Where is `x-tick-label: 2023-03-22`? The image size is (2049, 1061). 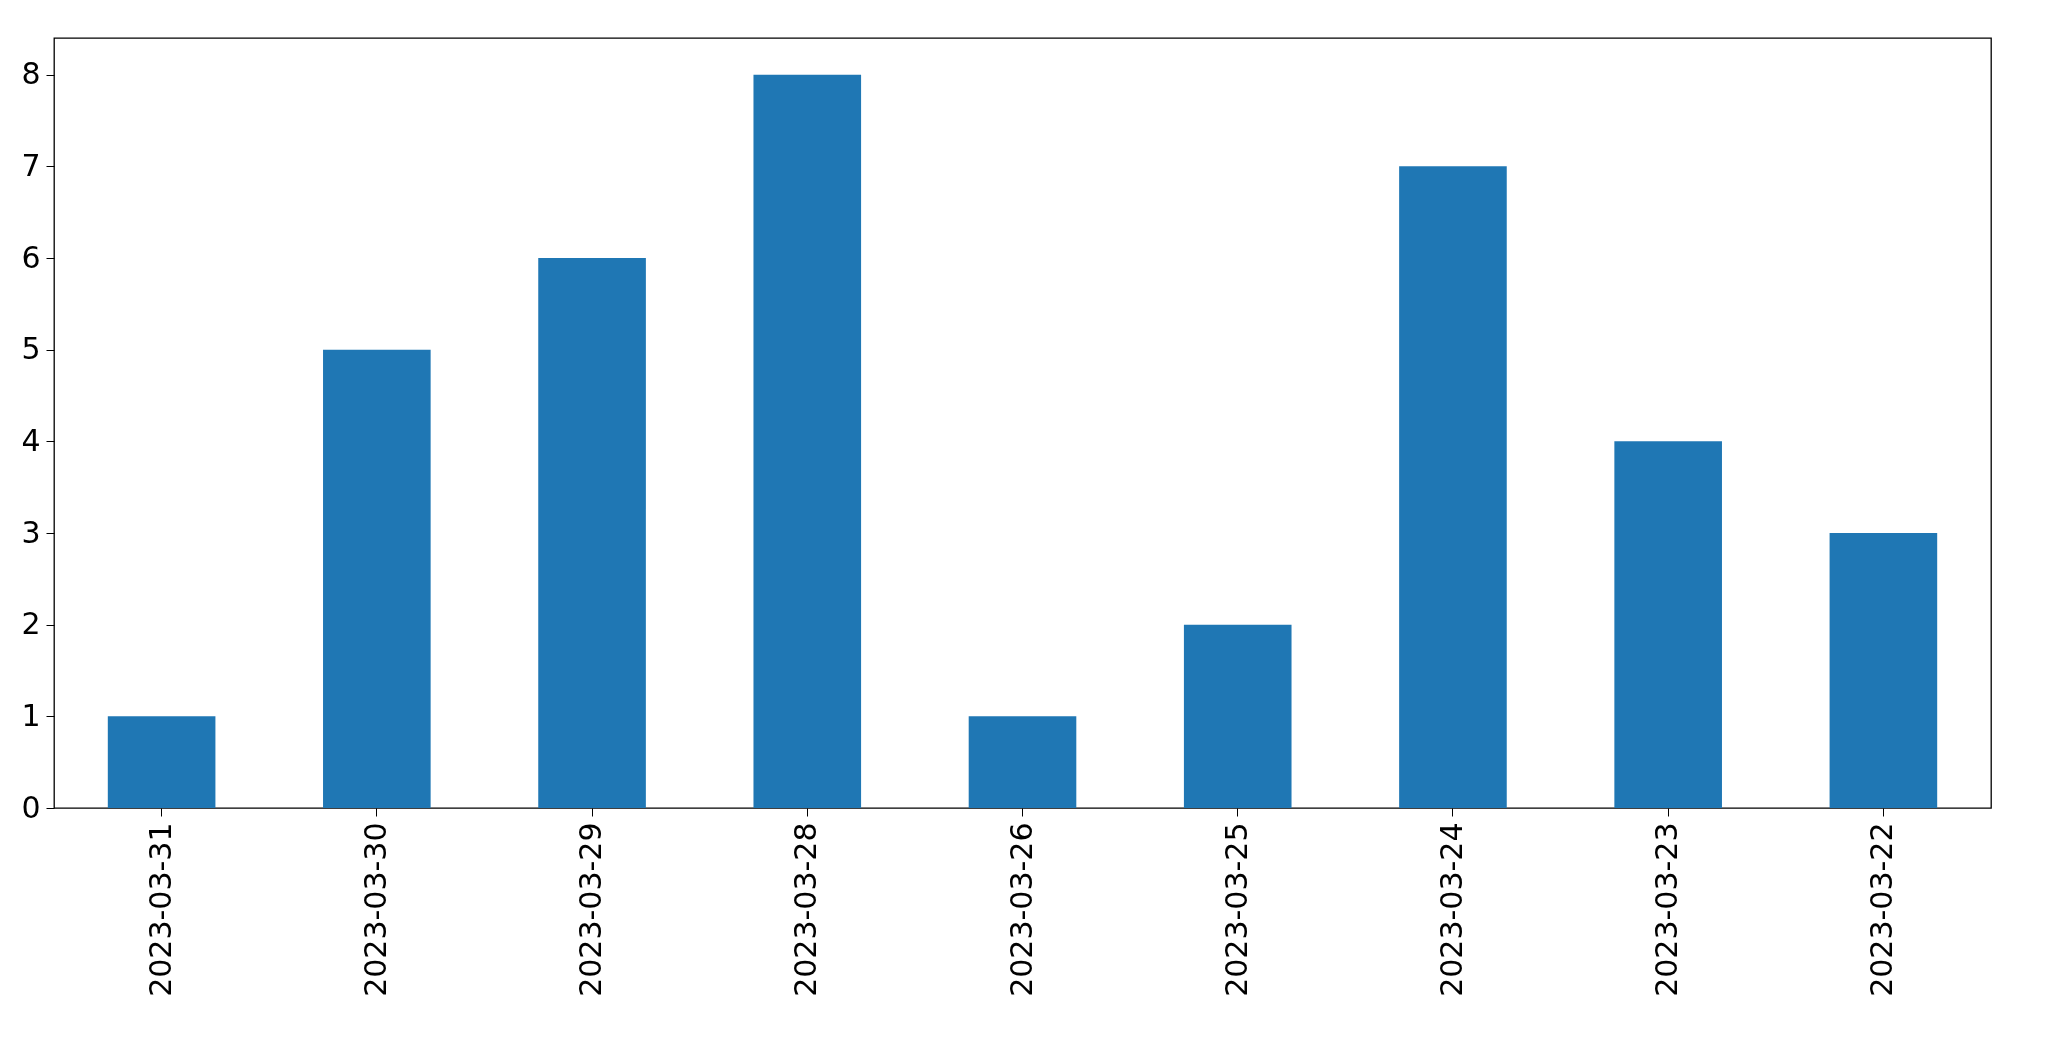 x-tick-label: 2023-03-22 is located at coordinates (1882, 909).